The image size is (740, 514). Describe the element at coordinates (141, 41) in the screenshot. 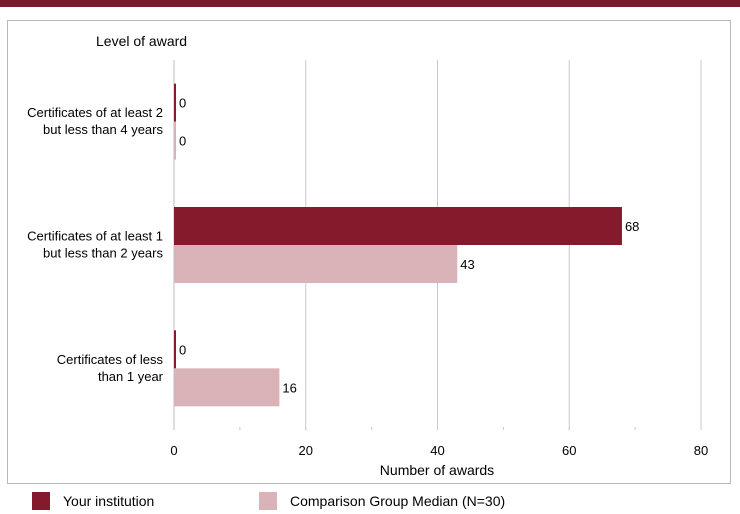

I see `y-axis-title: Level of award` at that location.